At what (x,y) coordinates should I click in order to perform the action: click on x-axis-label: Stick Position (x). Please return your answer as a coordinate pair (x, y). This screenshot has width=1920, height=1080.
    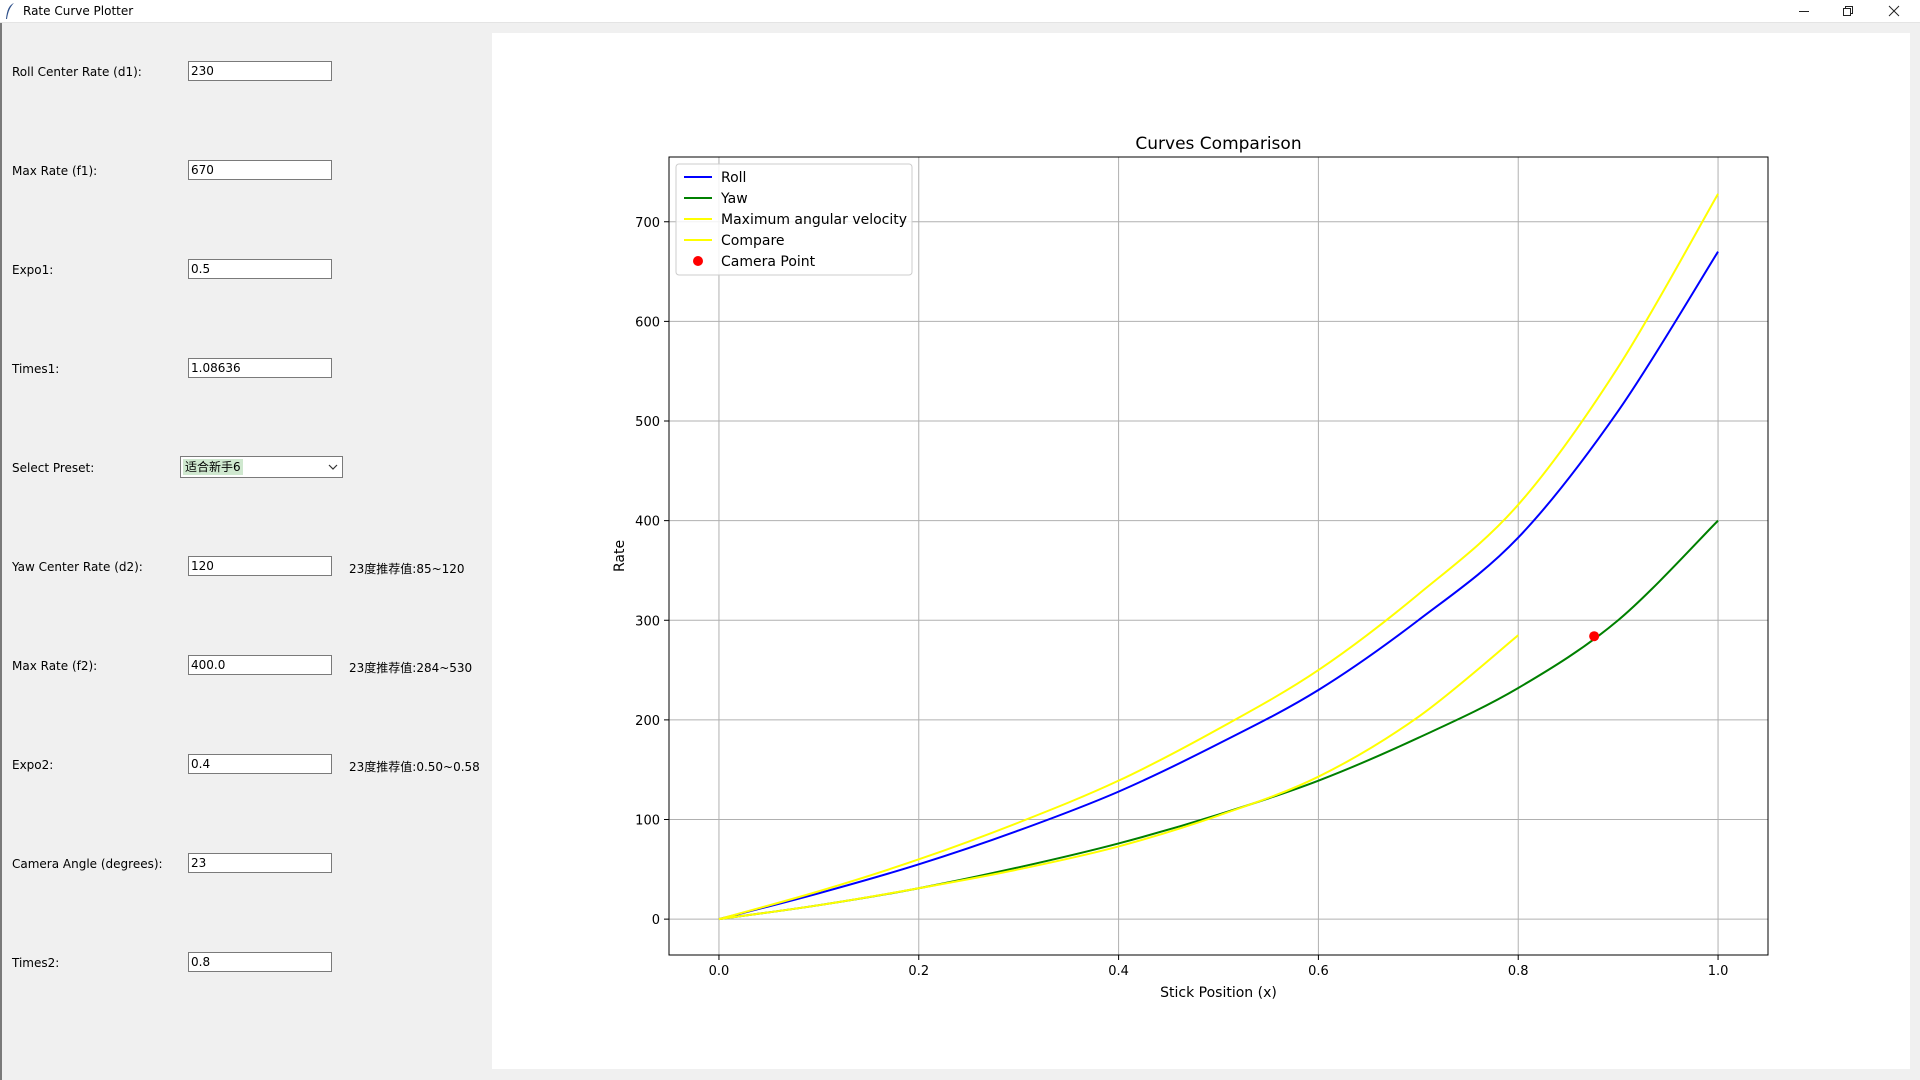
    Looking at the image, I should click on (1218, 993).